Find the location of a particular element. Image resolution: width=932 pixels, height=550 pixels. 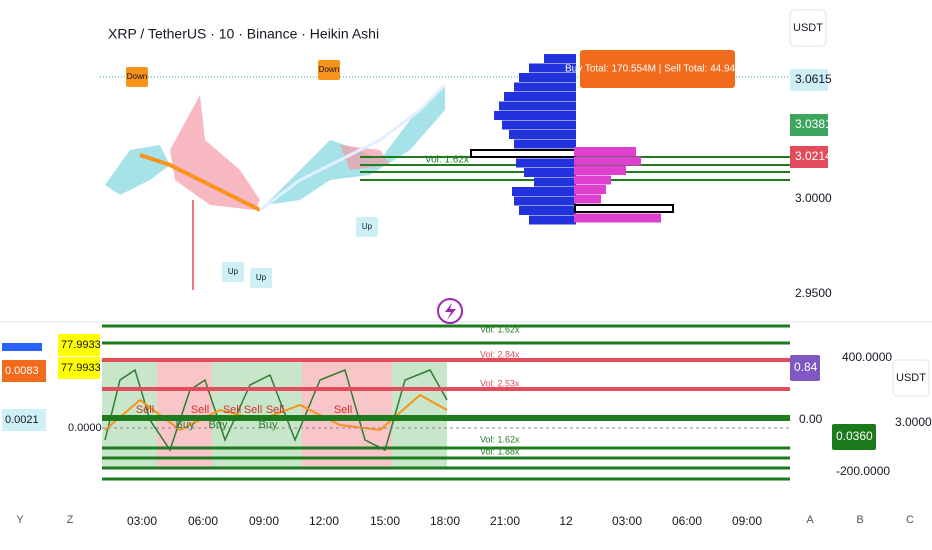

level-label: Vol: 2.84x is located at coordinates (500, 354).